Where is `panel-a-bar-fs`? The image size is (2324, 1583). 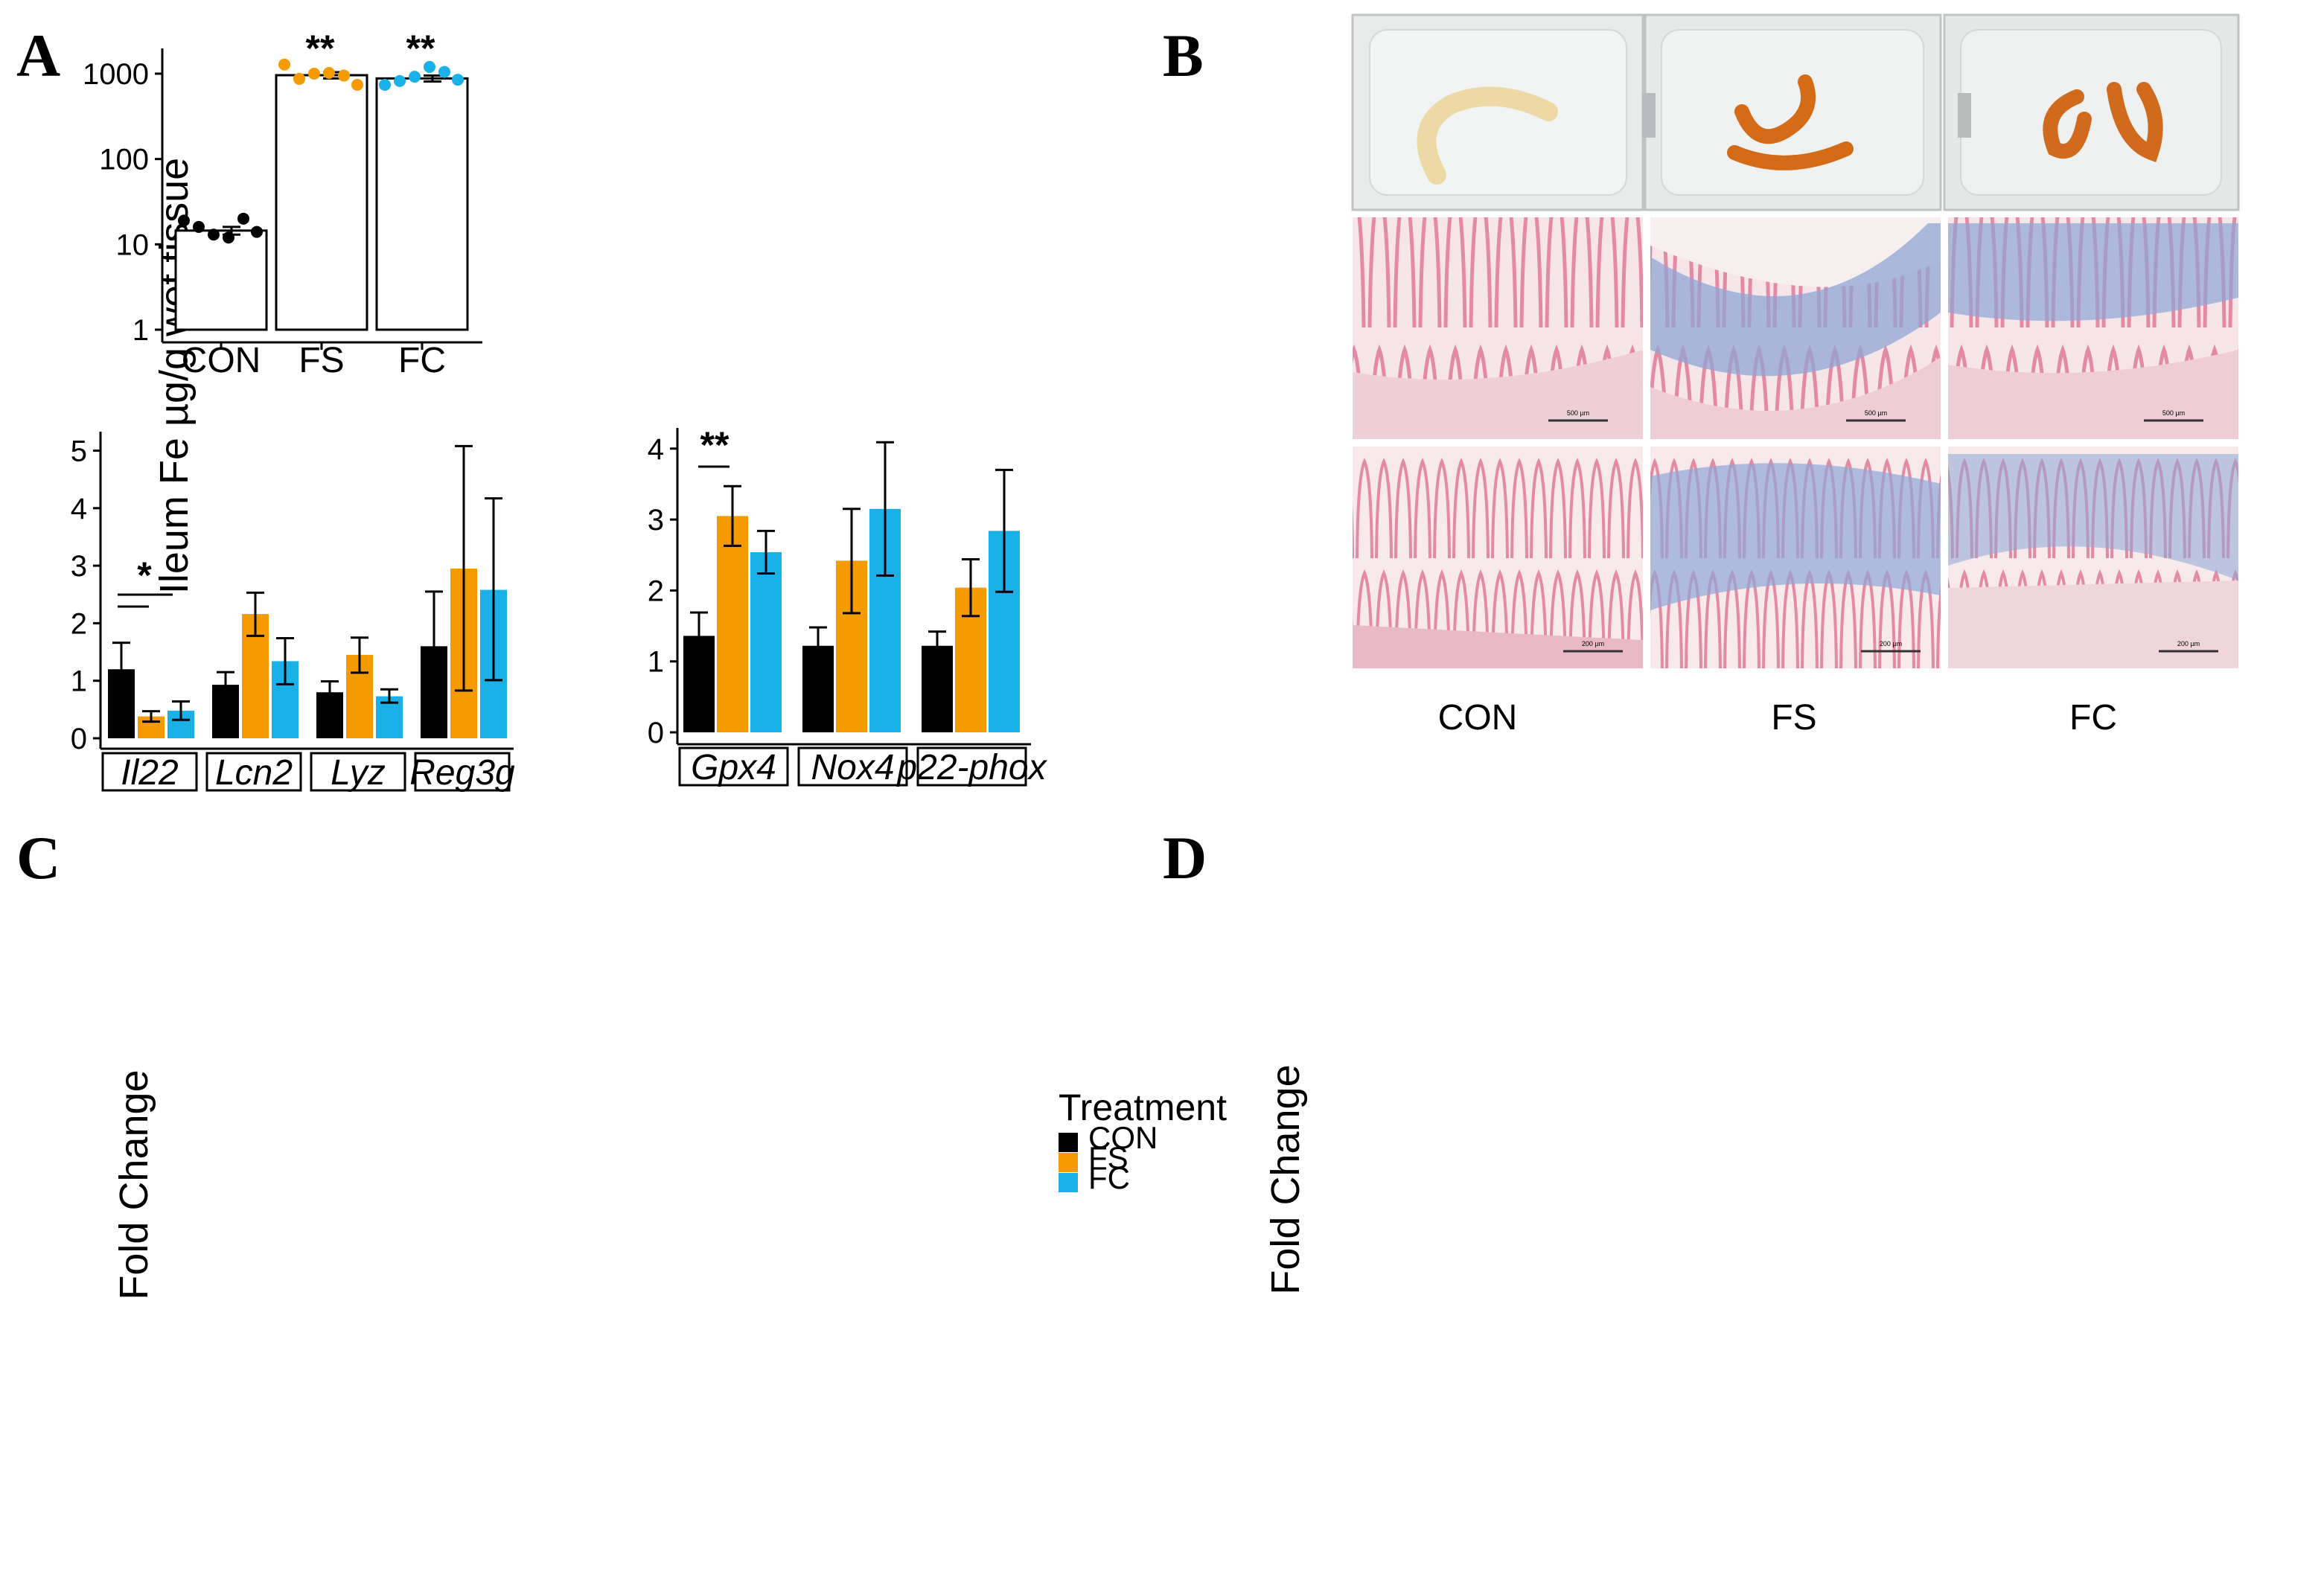
panel-a-bar-fs is located at coordinates (321, 202).